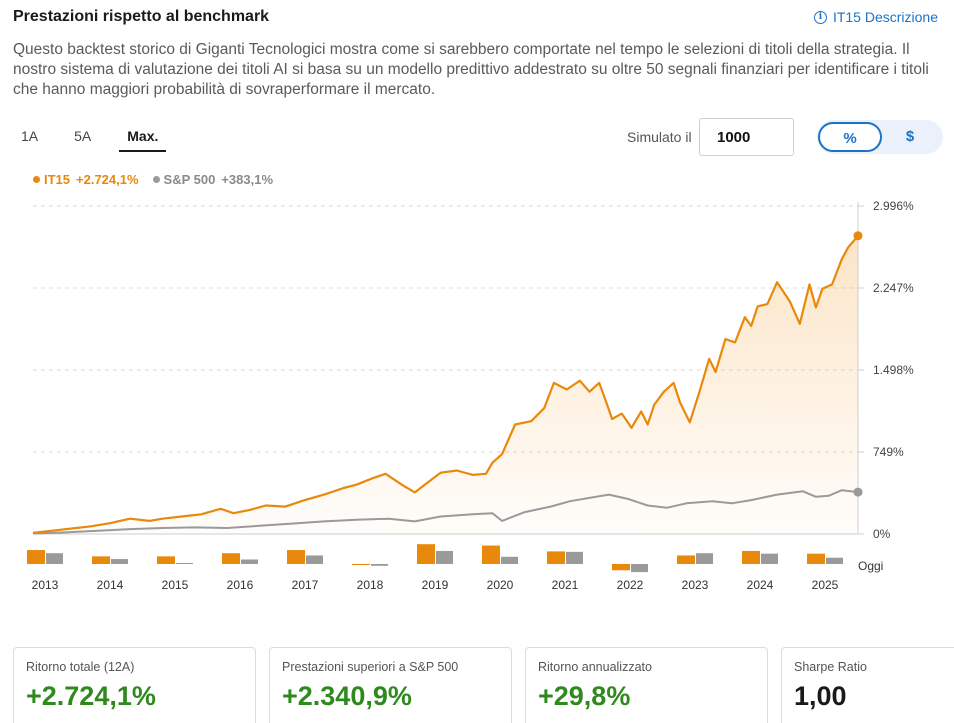 The height and width of the screenshot is (723, 954). I want to click on stat-label: Ritorno annualizzato, so click(595, 667).